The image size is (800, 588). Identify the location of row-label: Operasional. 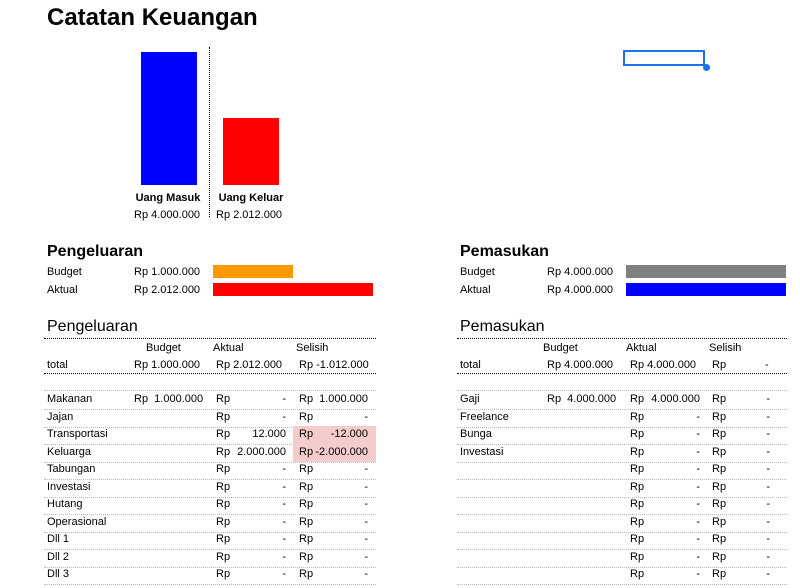
(77, 522).